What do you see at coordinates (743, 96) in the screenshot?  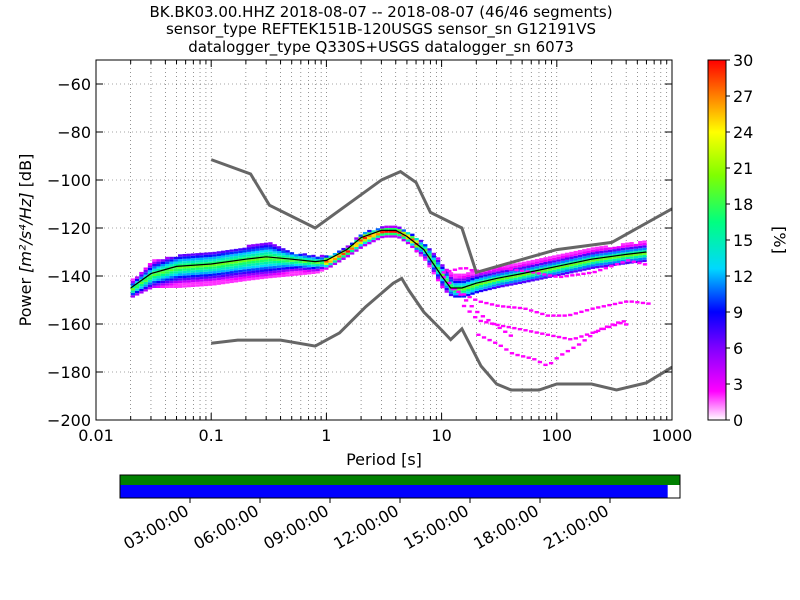 I see `colorbar-tick-label: 27` at bounding box center [743, 96].